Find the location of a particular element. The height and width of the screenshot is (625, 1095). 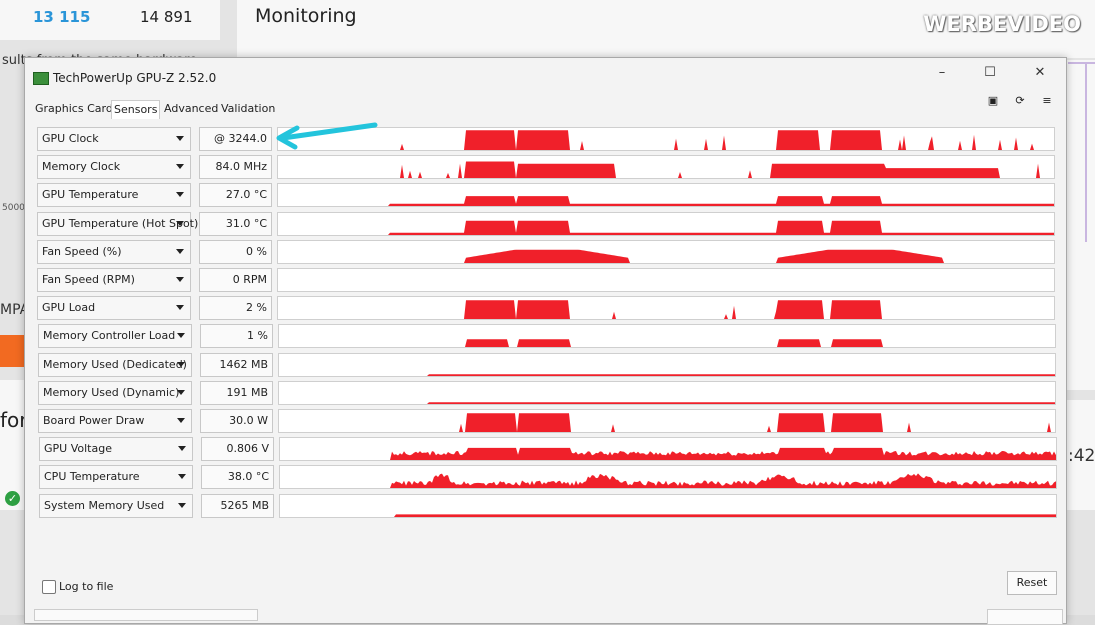

sensor-label: Memory Used (Dedicated) is located at coordinates (115, 364).